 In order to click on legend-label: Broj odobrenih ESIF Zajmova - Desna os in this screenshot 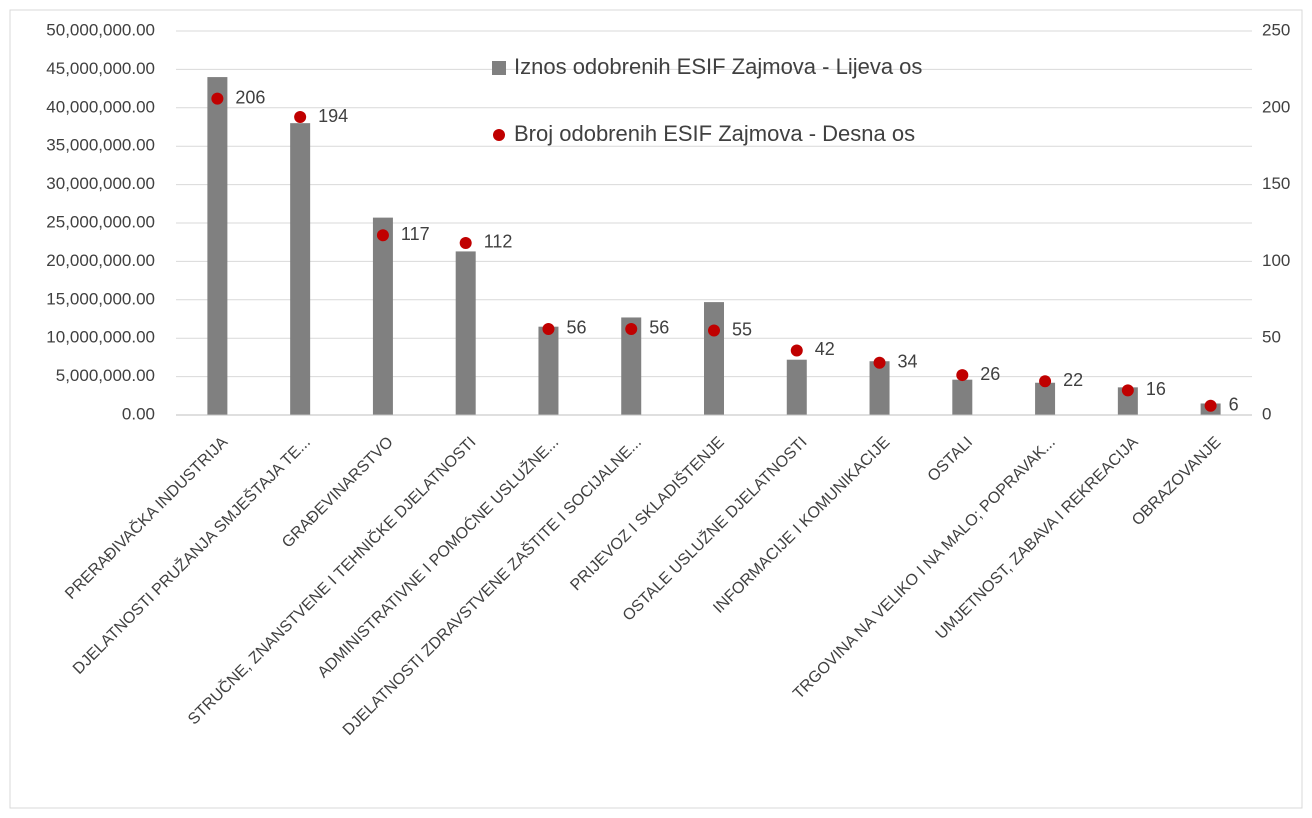, I will do `click(714, 133)`.